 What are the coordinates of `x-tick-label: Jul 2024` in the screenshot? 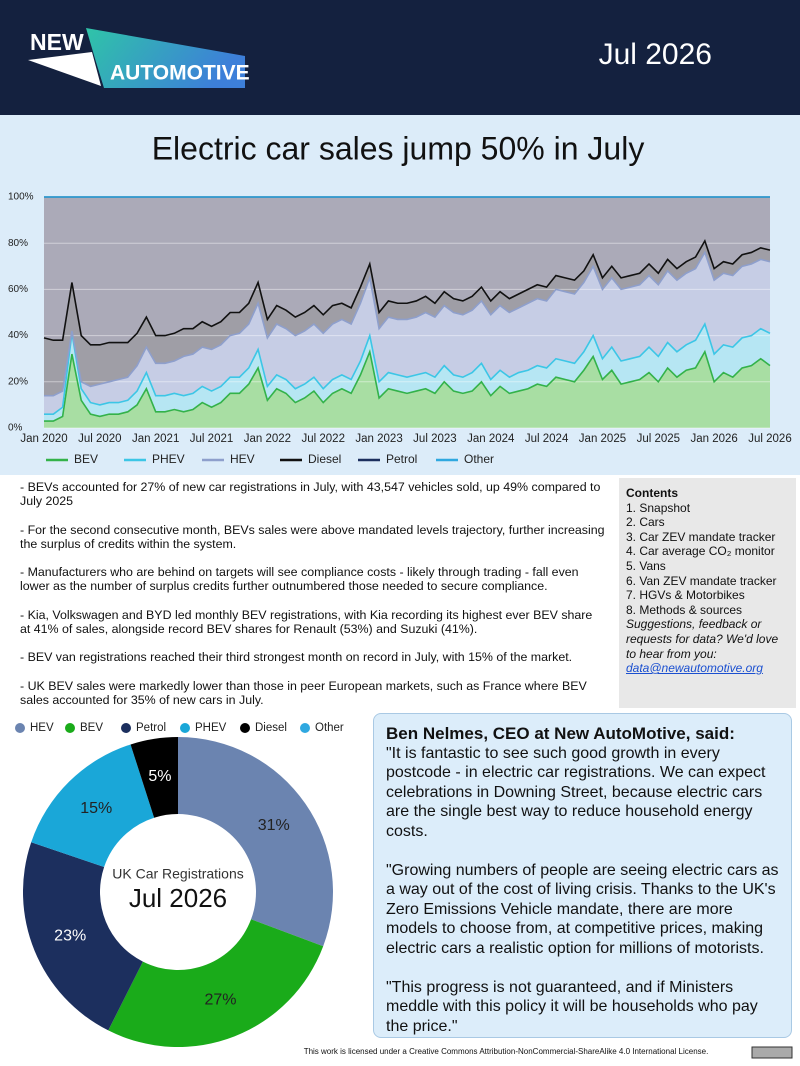 It's located at (547, 439).